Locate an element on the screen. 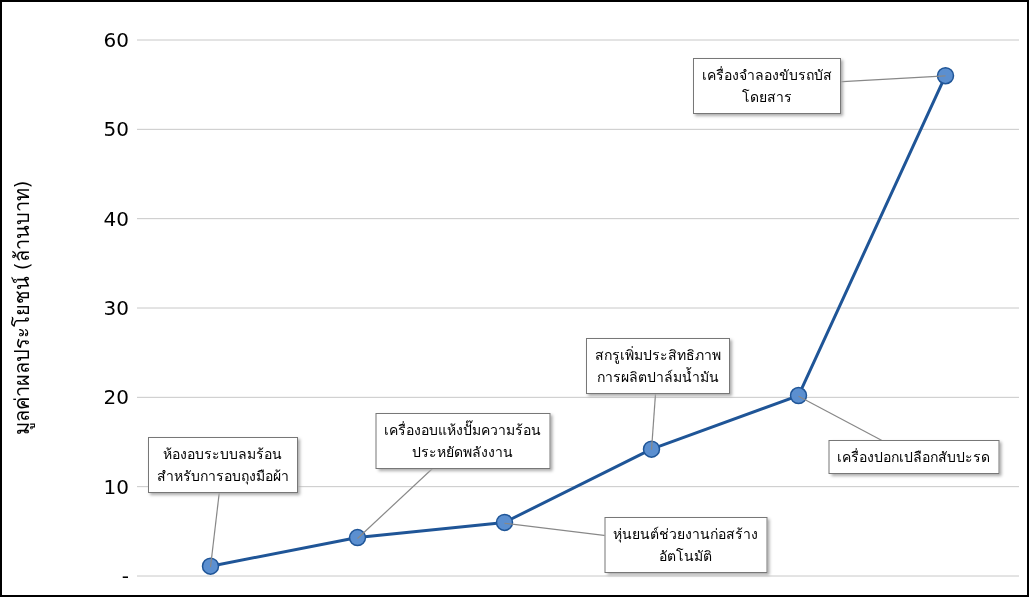  annotation: ห้องอบระบบลมร้อน สำหรับการอบถุงมือผ้า is located at coordinates (222, 465).